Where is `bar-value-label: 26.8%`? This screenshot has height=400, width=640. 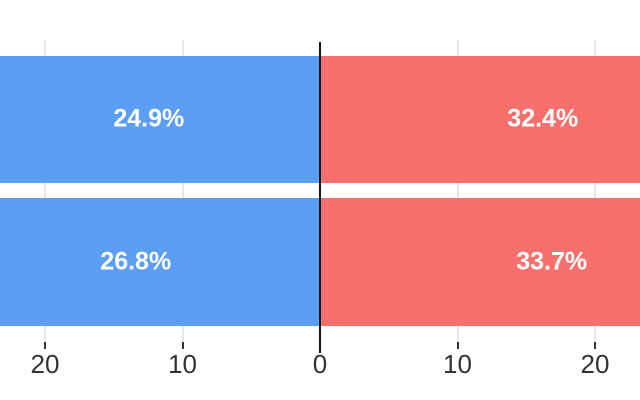
bar-value-label: 26.8% is located at coordinates (136, 261).